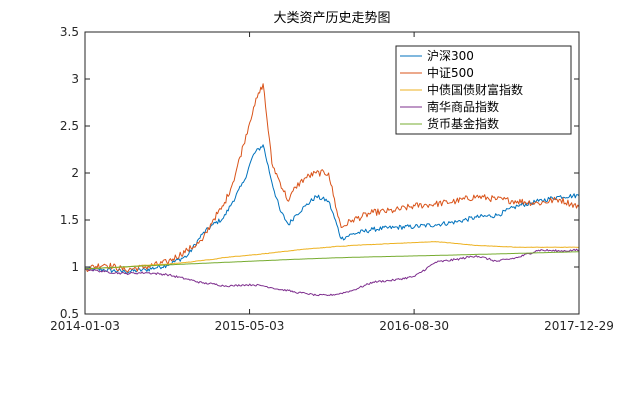  I want to click on y-tick-label: 0.5, so click(69, 314).